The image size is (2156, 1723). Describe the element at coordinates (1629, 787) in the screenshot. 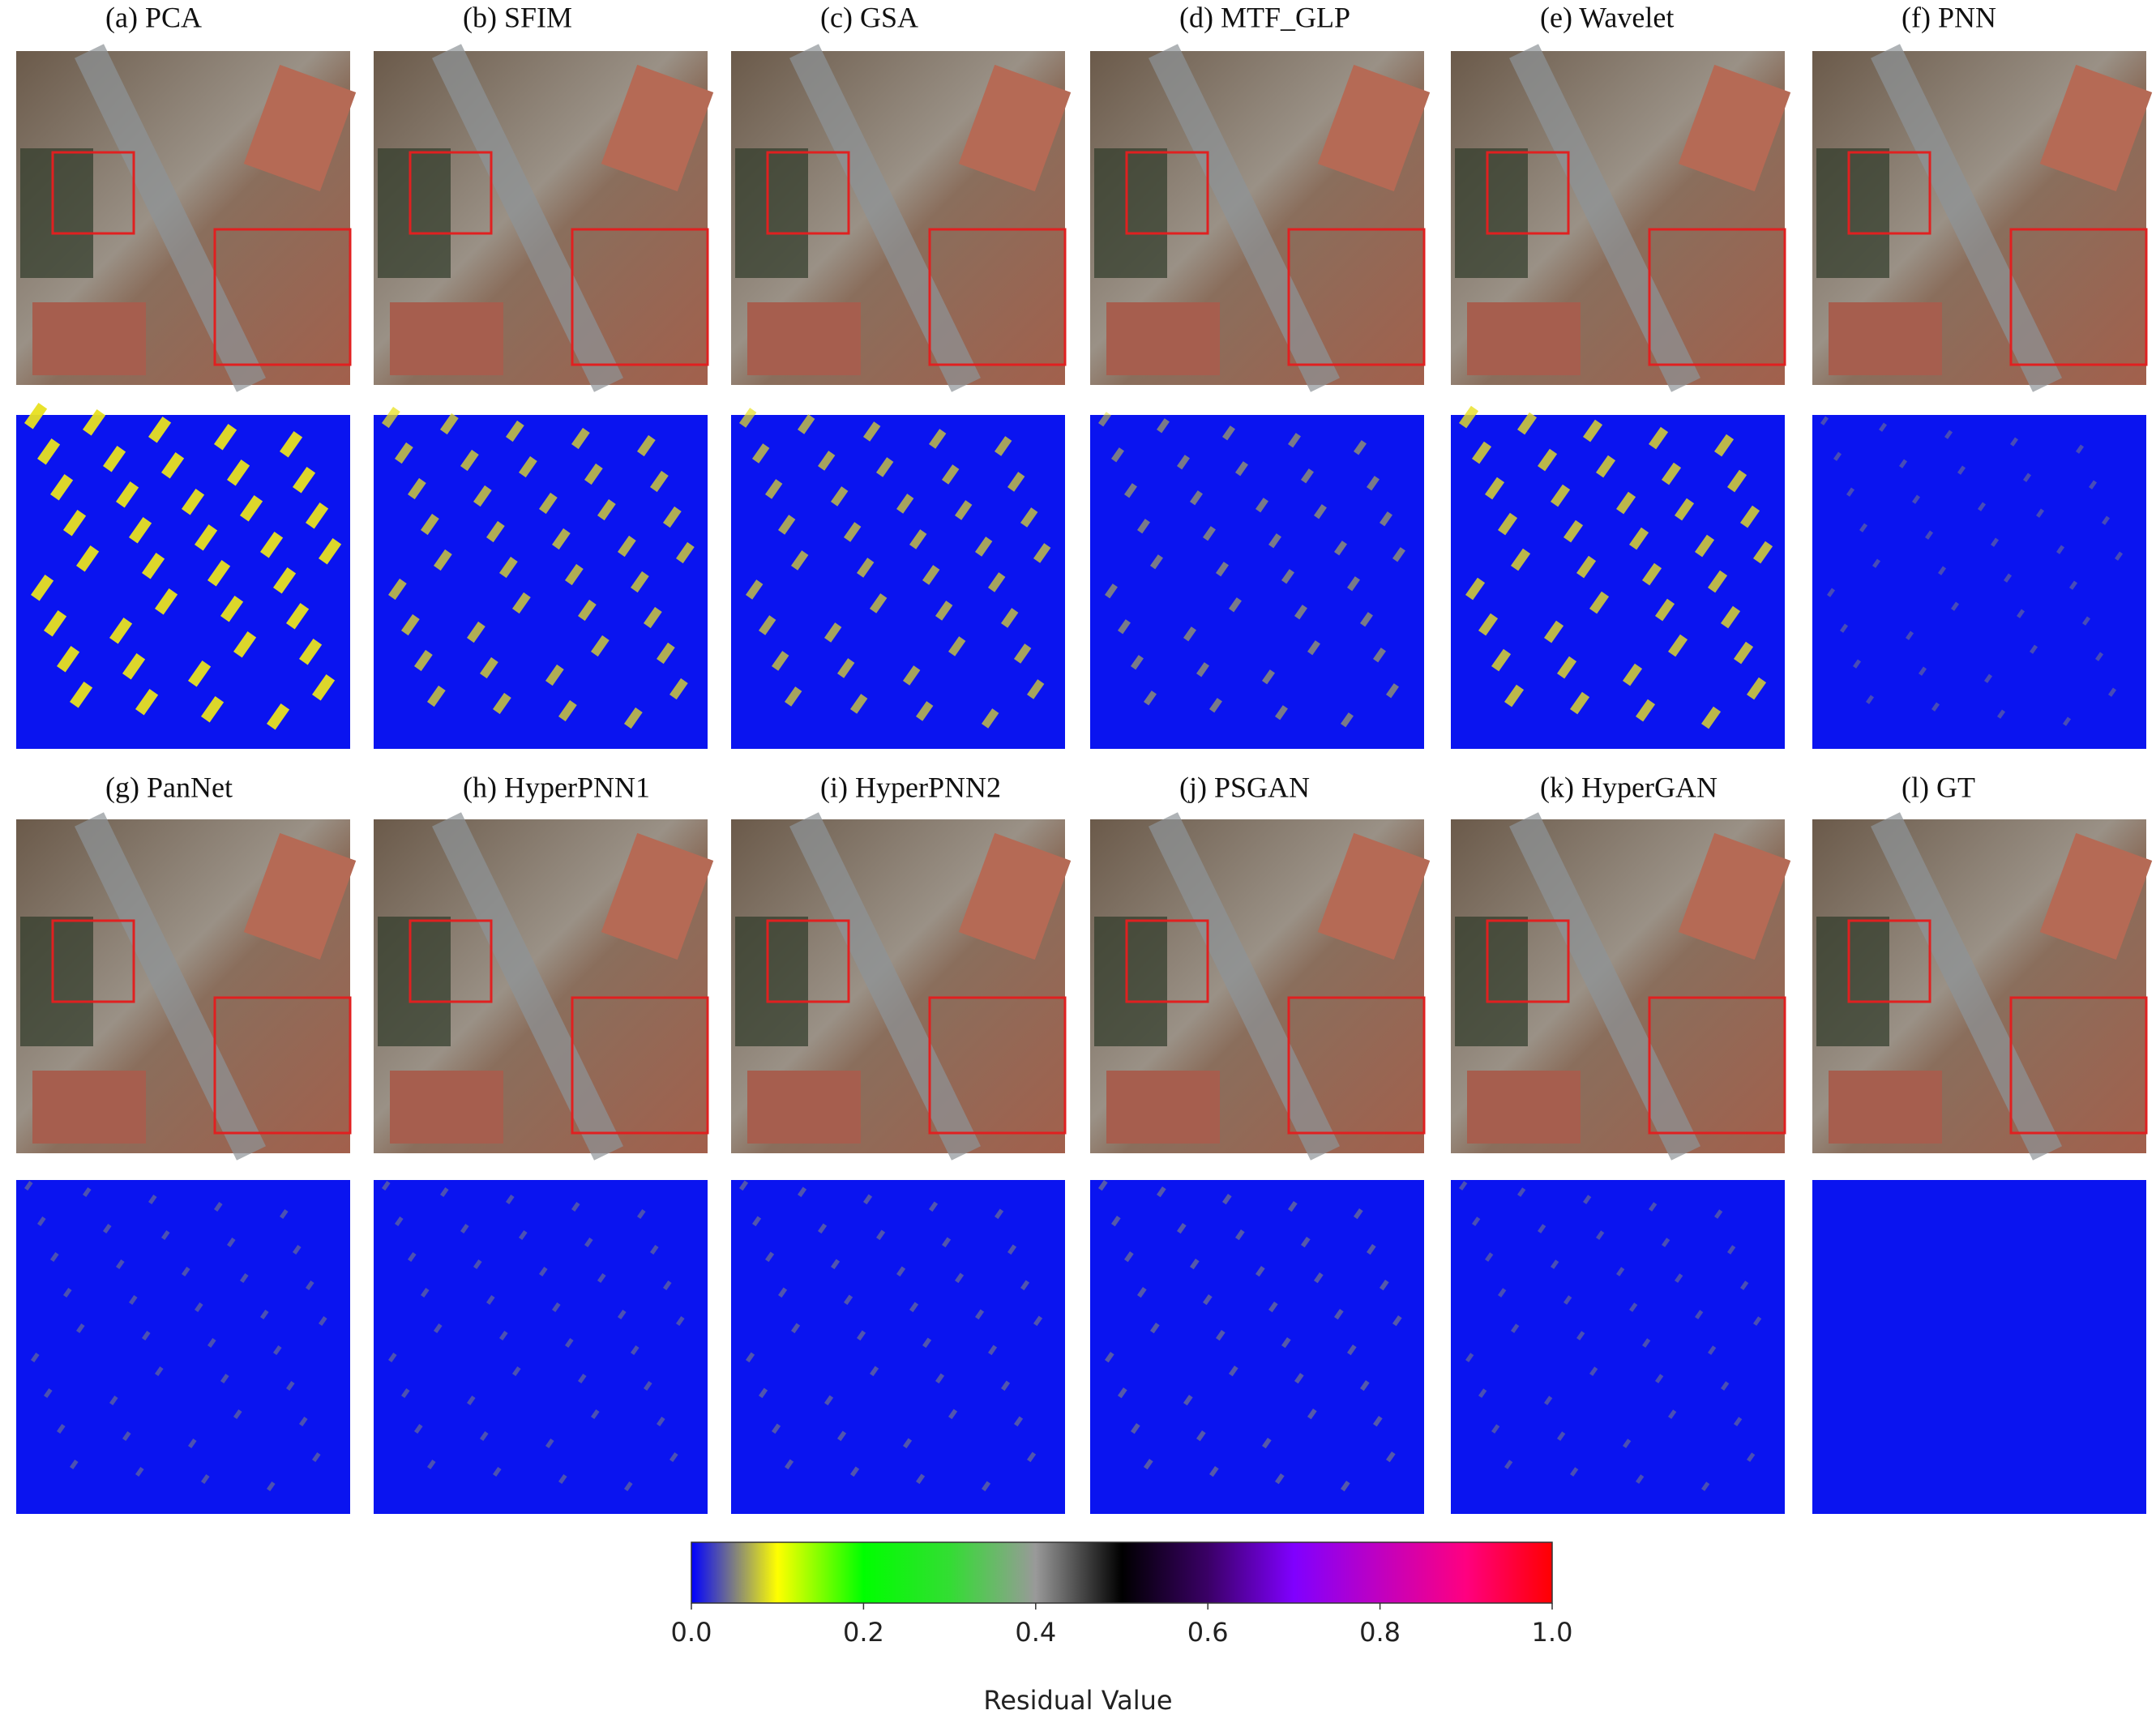

I see `panel-label: (k) HyperGAN` at that location.